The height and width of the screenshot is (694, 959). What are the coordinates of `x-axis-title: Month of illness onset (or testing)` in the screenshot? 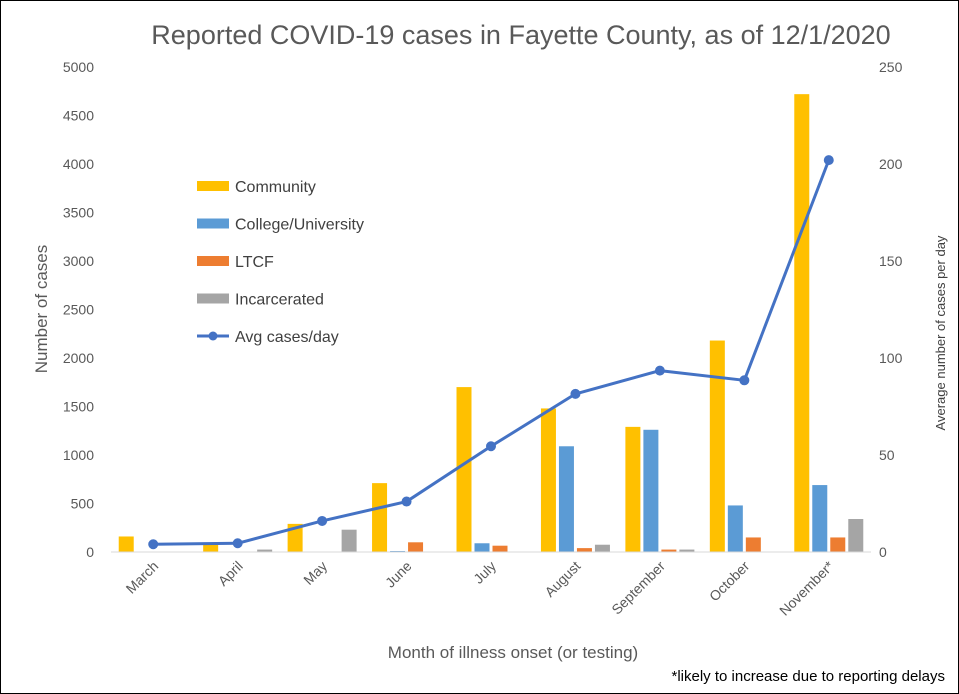 It's located at (513, 652).